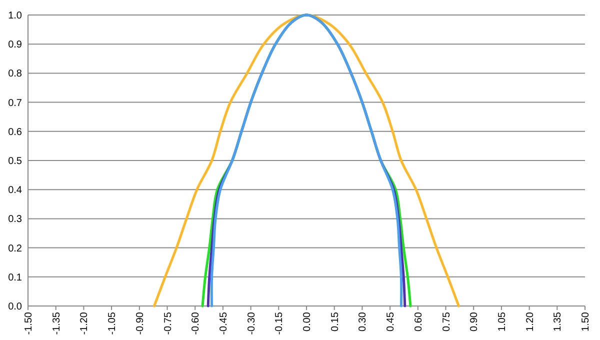 Image resolution: width=600 pixels, height=340 pixels. I want to click on y-tick-label: 0.4, so click(15, 190).